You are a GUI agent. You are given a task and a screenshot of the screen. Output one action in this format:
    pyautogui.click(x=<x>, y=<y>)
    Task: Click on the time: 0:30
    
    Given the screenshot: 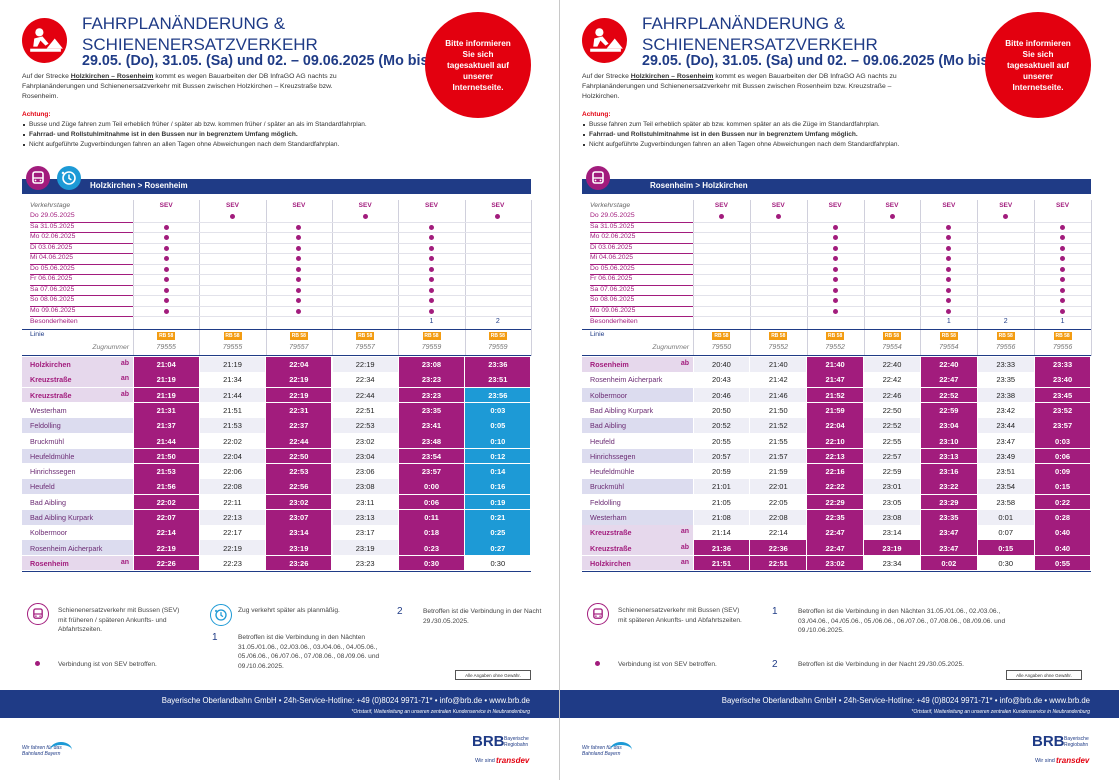 What is the action you would take?
    pyautogui.click(x=498, y=563)
    